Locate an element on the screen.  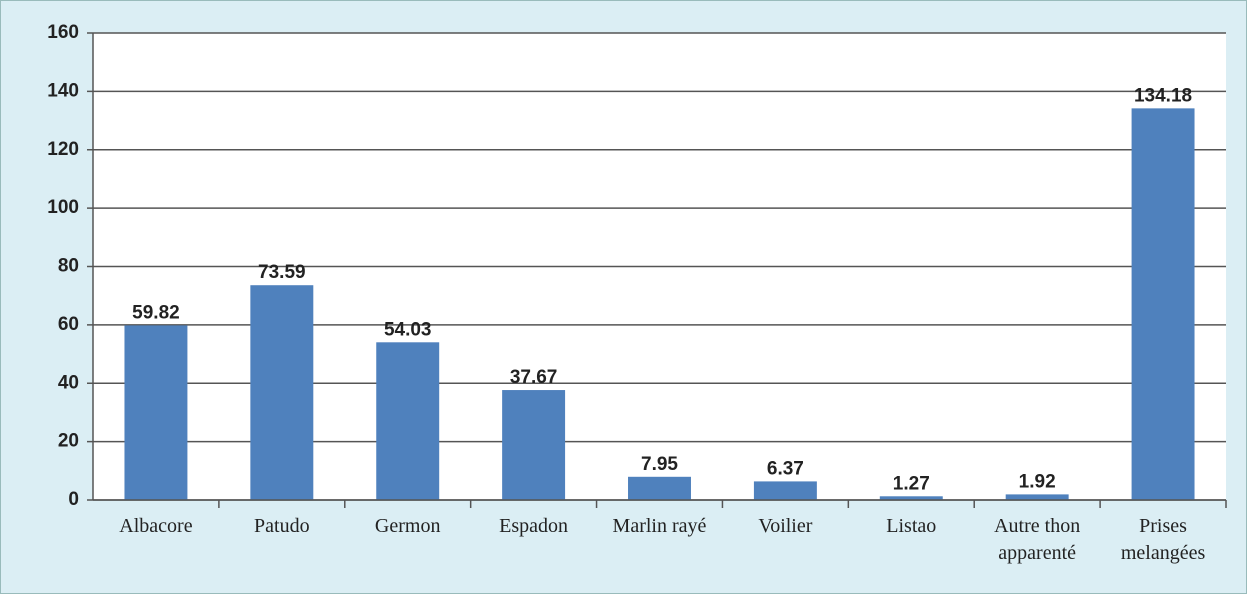
x-tick-label: Listao is located at coordinates (911, 526).